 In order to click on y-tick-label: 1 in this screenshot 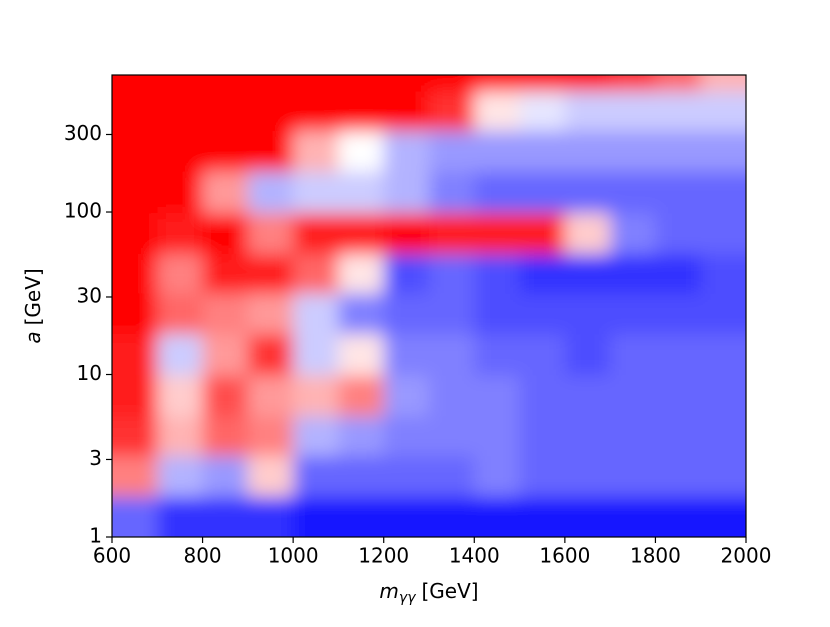, I will do `click(95, 536)`.